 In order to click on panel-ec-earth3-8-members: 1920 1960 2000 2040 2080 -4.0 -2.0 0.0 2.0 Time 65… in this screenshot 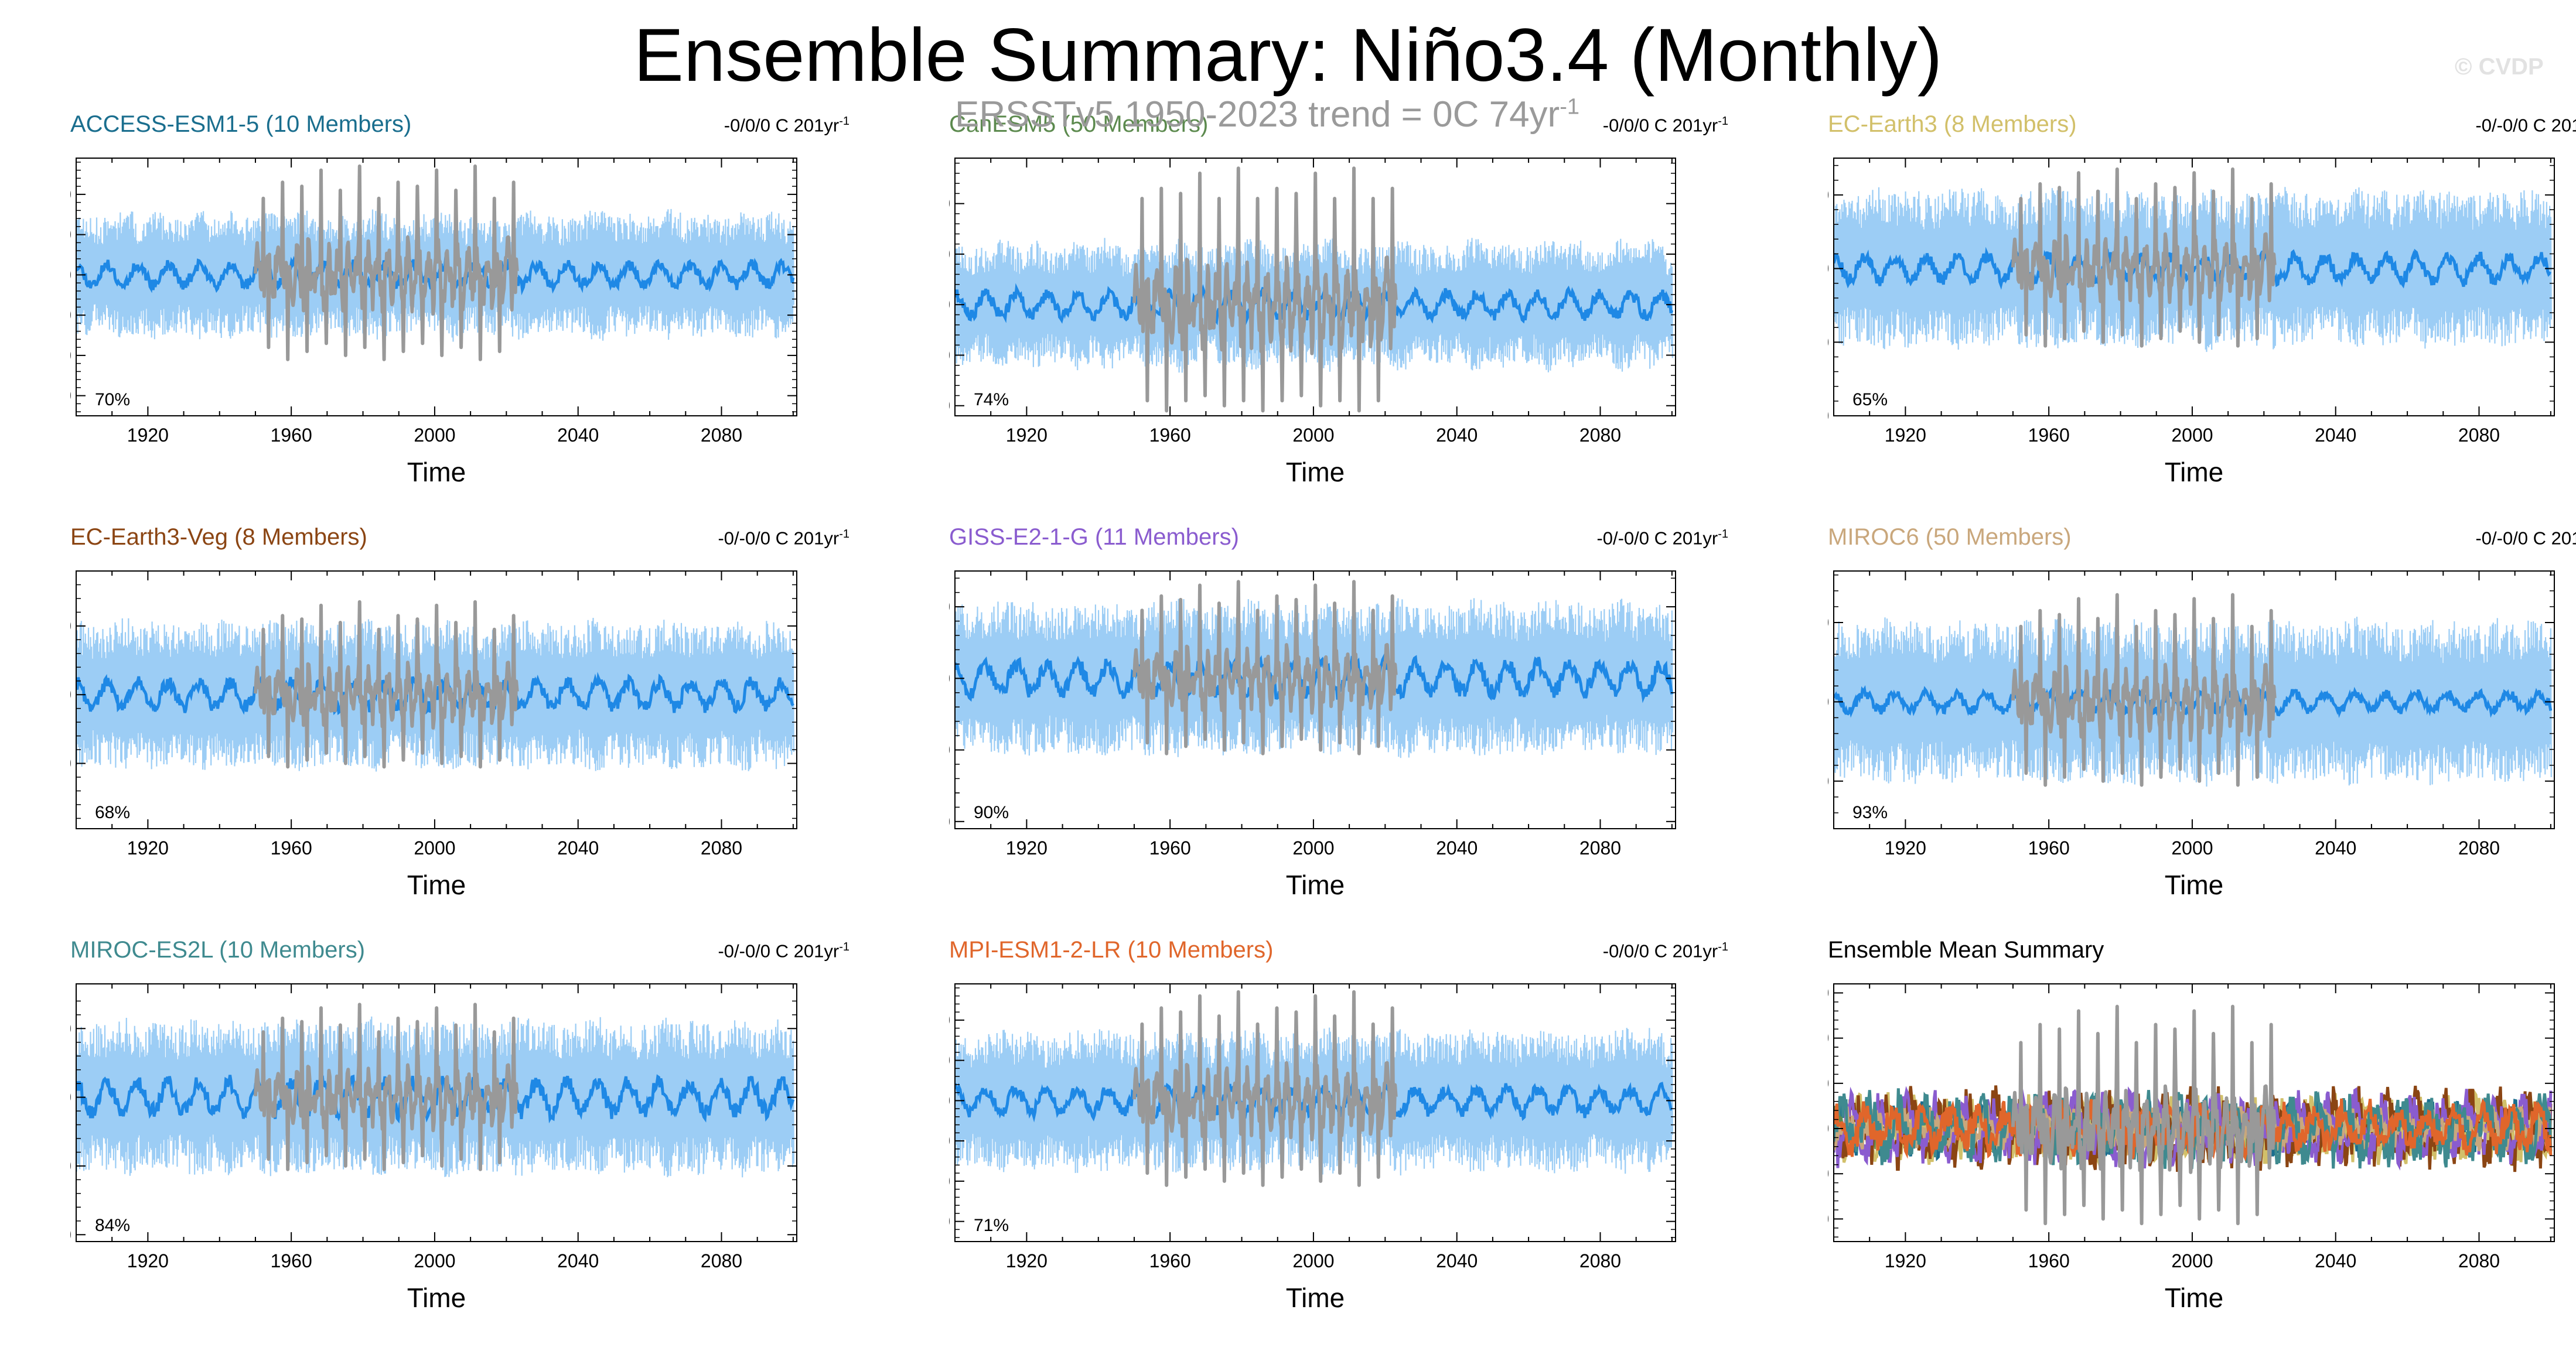, I will do `click(2202, 311)`.